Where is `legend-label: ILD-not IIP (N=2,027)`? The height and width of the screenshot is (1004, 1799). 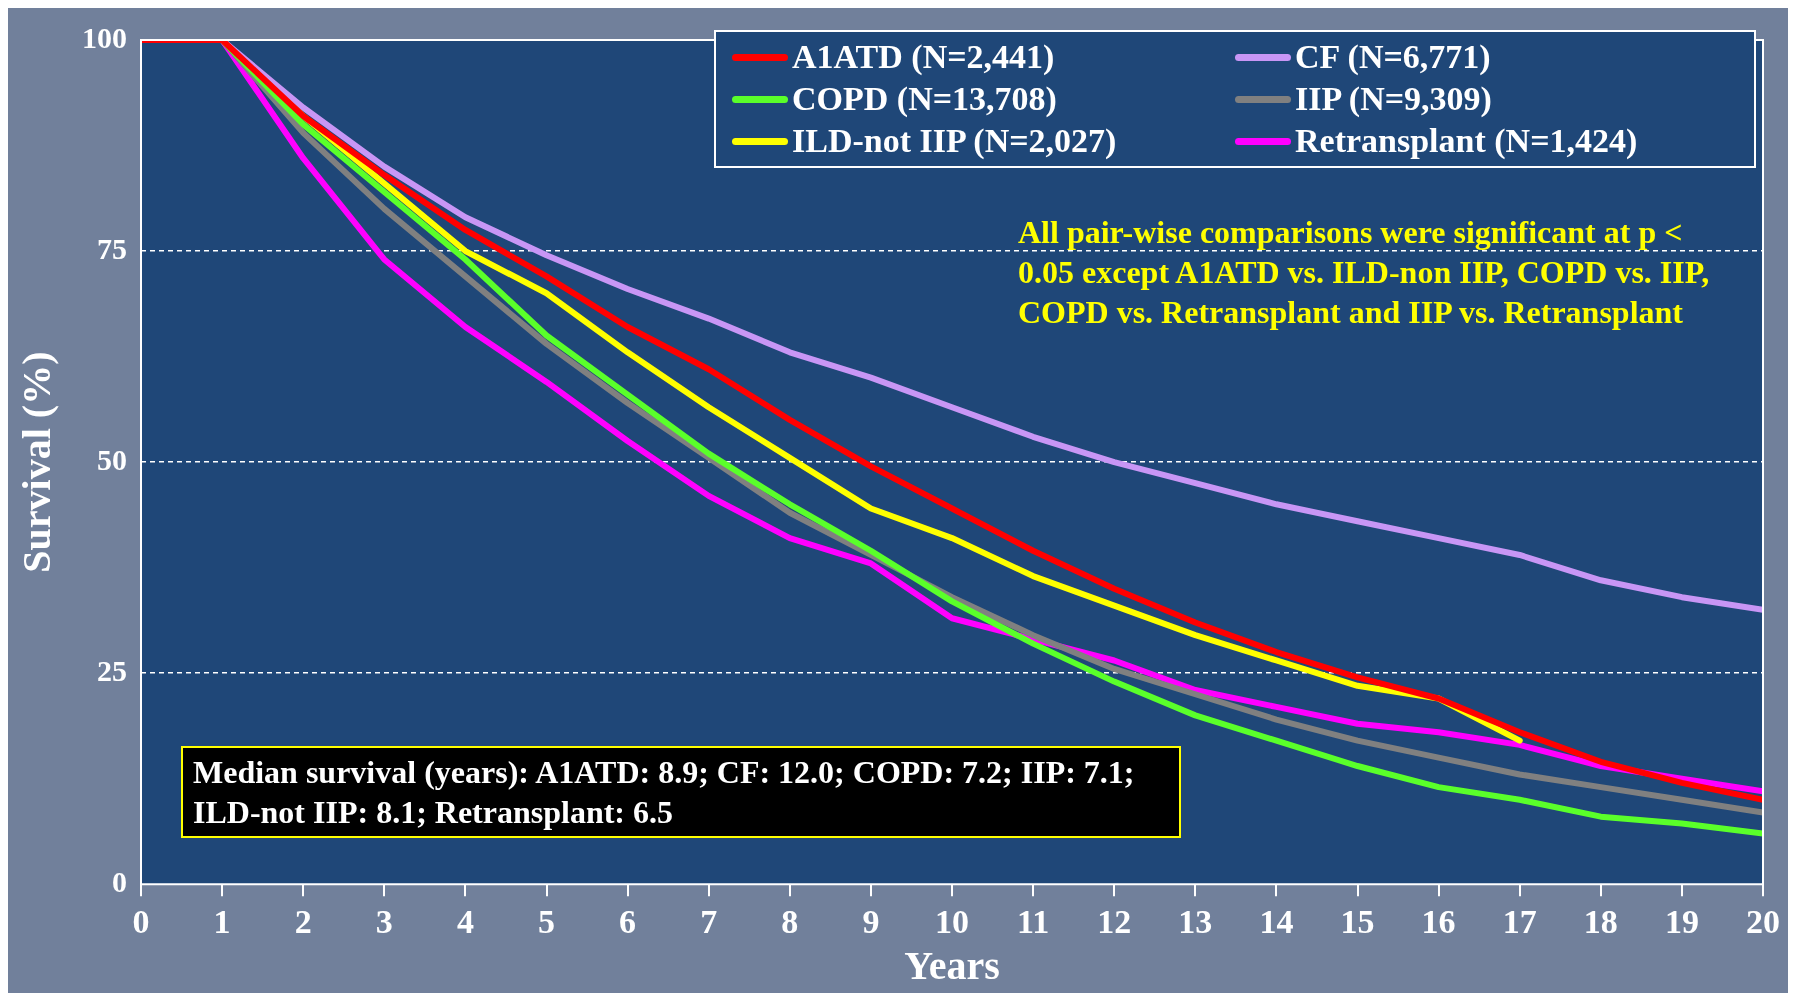
legend-label: ILD-not IIP (N=2,027) is located at coordinates (954, 141).